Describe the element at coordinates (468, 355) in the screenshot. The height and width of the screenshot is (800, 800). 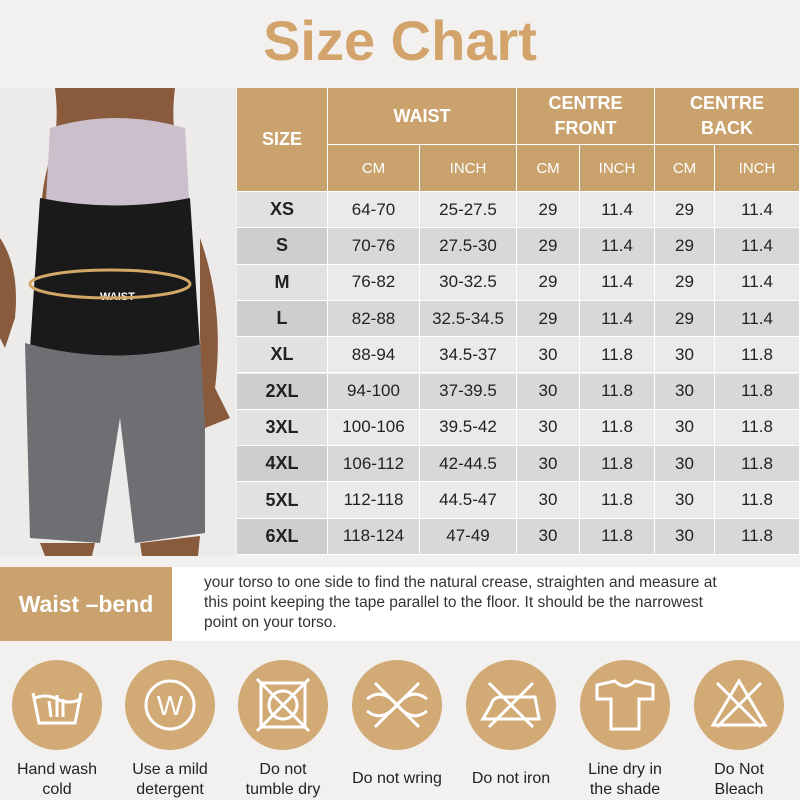
I see `table-cell: 34.5-37` at that location.